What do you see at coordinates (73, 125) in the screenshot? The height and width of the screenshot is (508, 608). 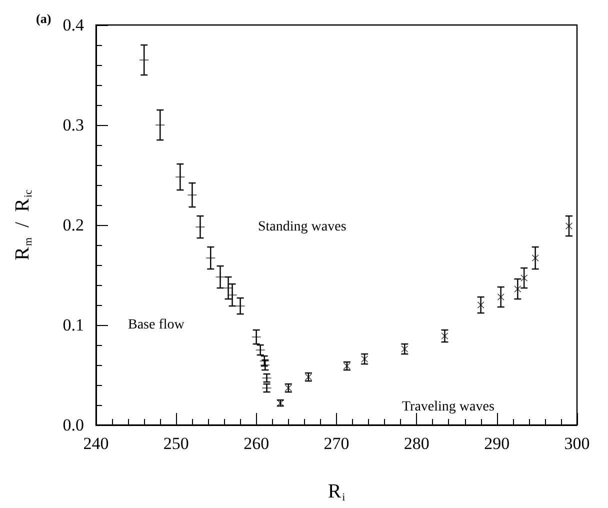 I see `y-tick-label: 0.3` at bounding box center [73, 125].